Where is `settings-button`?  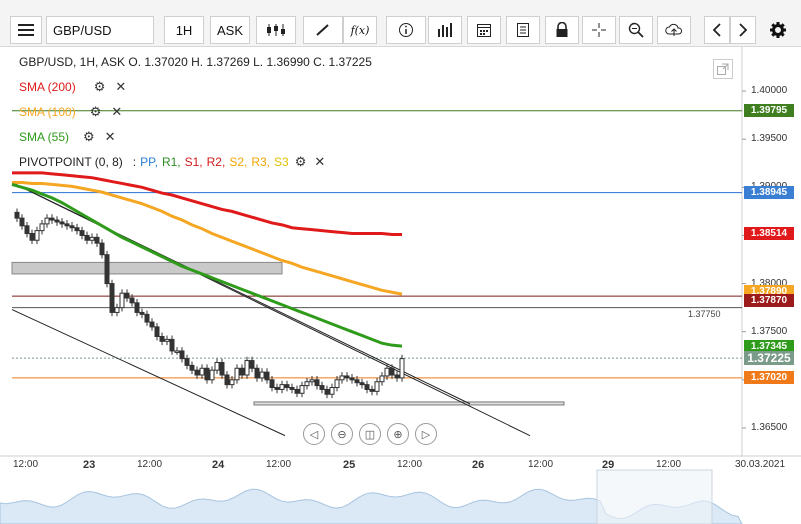 settings-button is located at coordinates (778, 30).